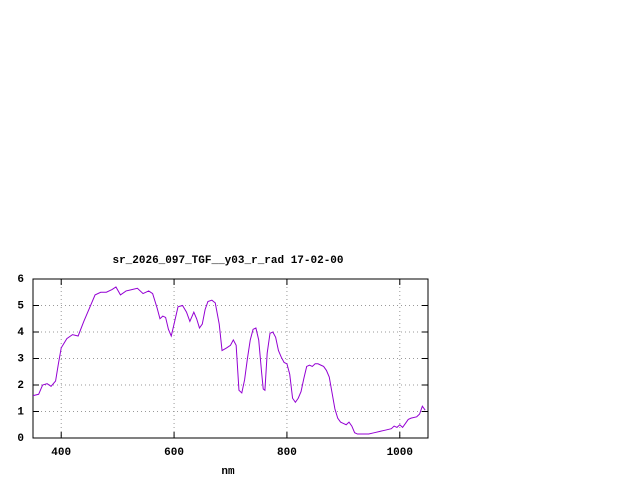 This screenshot has width=640, height=480. I want to click on y-tick-label: 2, so click(20, 386).